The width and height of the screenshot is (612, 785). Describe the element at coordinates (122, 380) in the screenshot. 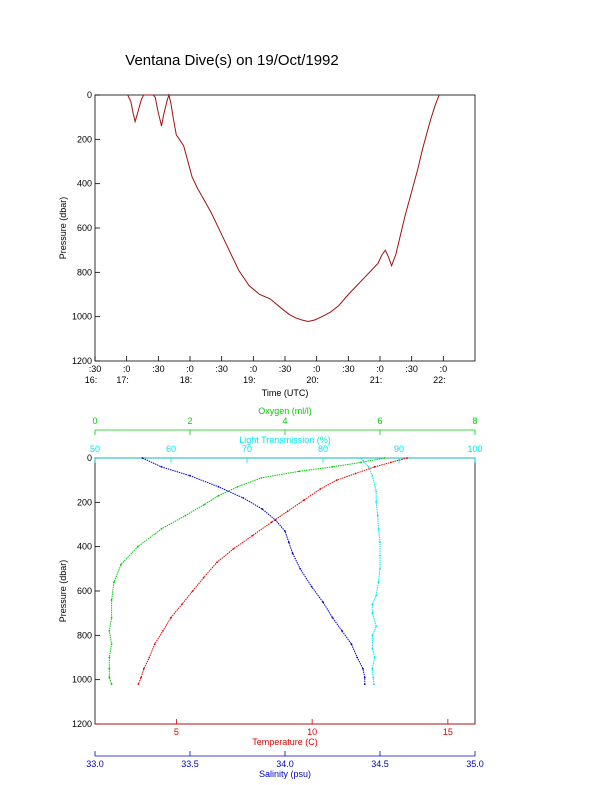

I see `time-series-x-tick-label-hour: 17:` at that location.